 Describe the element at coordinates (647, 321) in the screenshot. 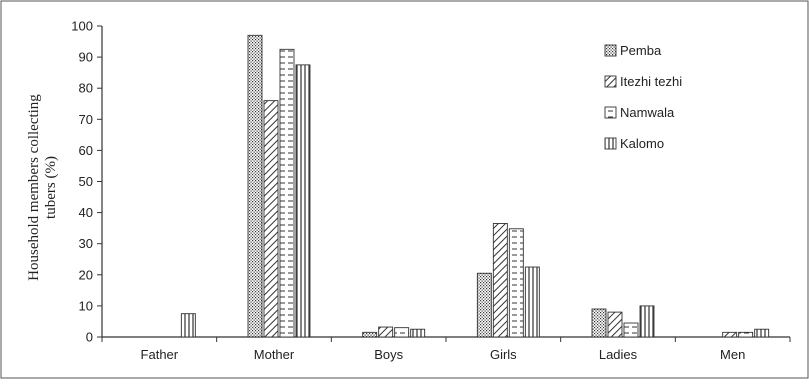

I see `bar-ladies-kalomo` at that location.